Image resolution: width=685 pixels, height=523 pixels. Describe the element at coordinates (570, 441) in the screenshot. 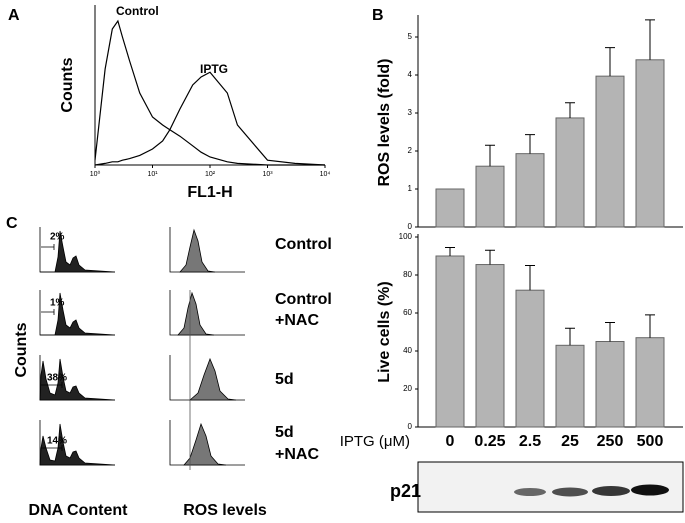

I see `x-tick-label: 25` at that location.